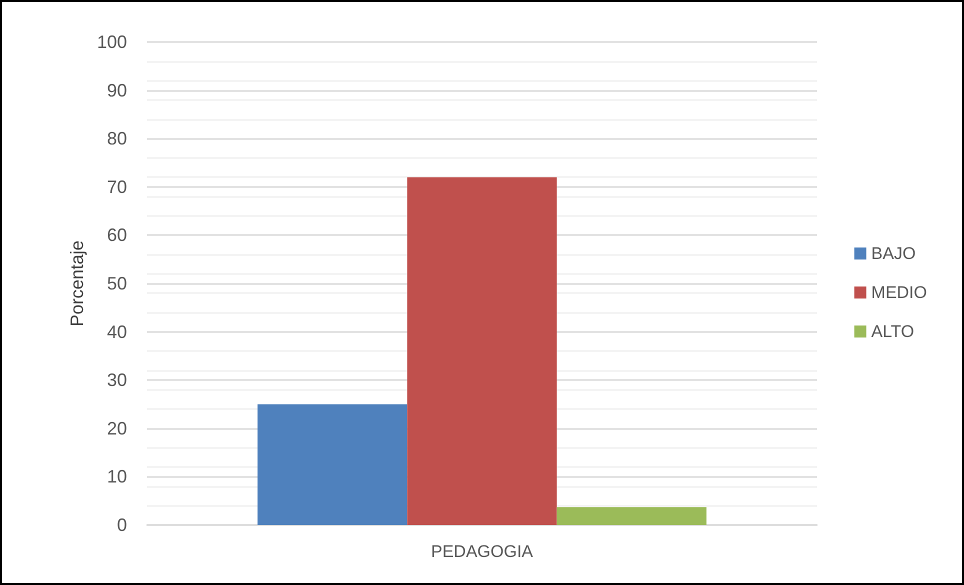 The height and width of the screenshot is (585, 964). Describe the element at coordinates (482, 551) in the screenshot. I see `x-tick-label: PEDAGOGIA` at that location.